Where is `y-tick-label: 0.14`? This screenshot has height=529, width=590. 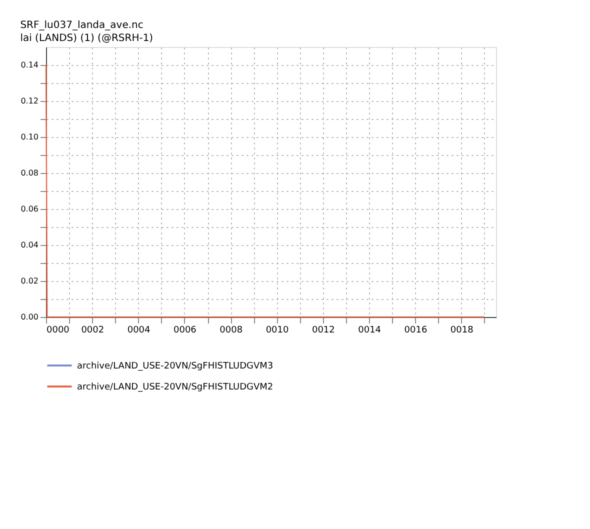 y-tick-label: 0.14 is located at coordinates (29, 65).